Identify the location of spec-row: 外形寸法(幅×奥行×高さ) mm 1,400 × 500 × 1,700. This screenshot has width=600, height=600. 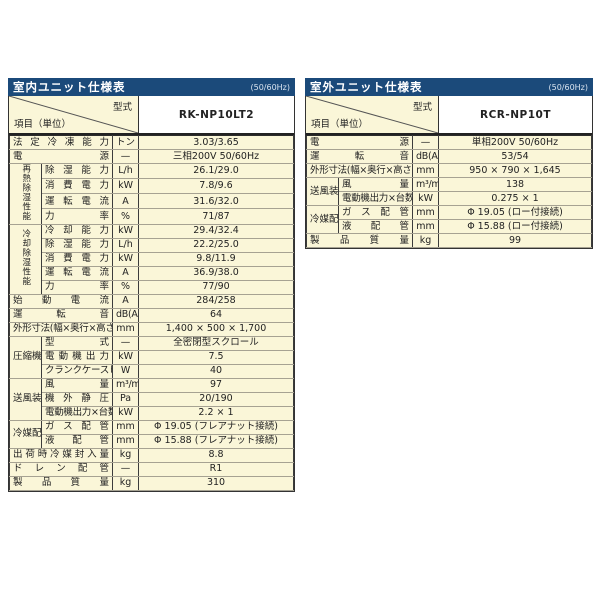
(151, 329).